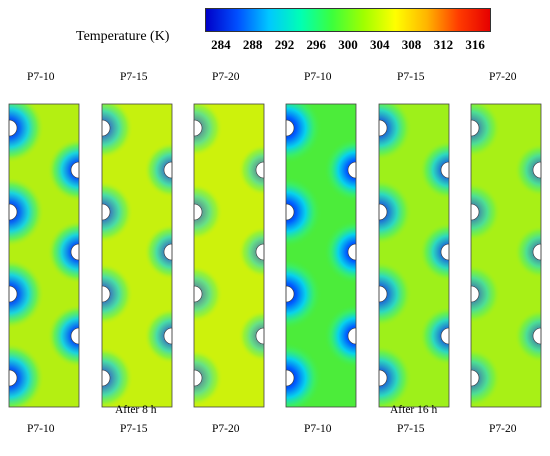 The image size is (550, 456). Describe the element at coordinates (348, 44) in the screenshot. I see `colorbar-tick: 300` at that location.